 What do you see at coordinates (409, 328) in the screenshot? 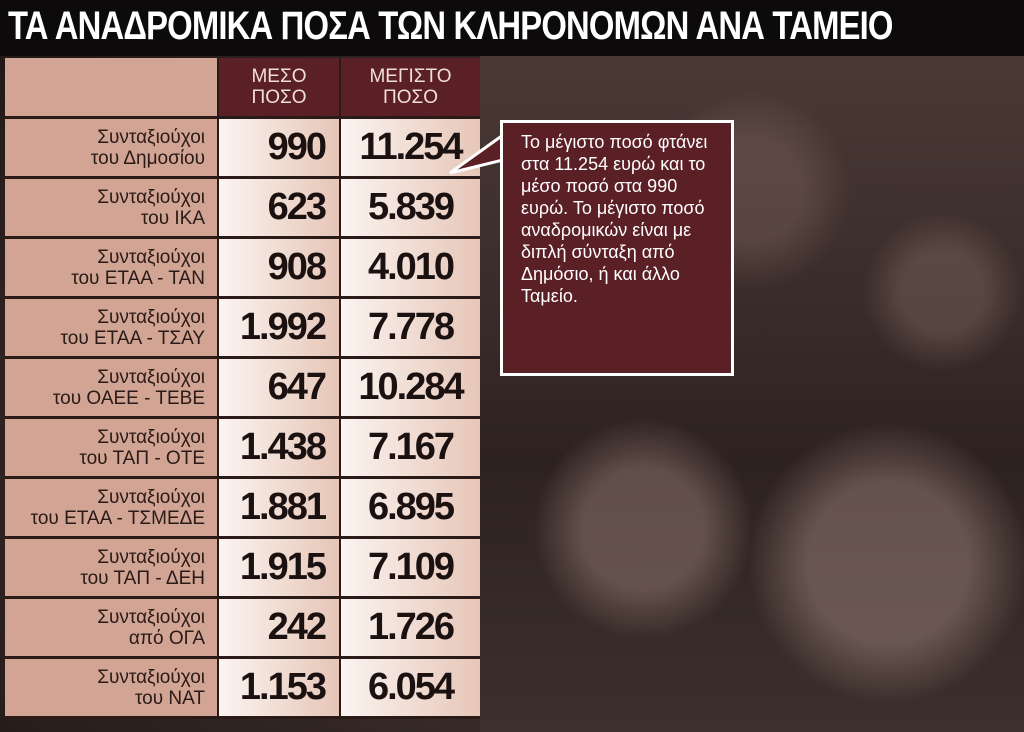
I see `max-value: 7.778` at bounding box center [409, 328].